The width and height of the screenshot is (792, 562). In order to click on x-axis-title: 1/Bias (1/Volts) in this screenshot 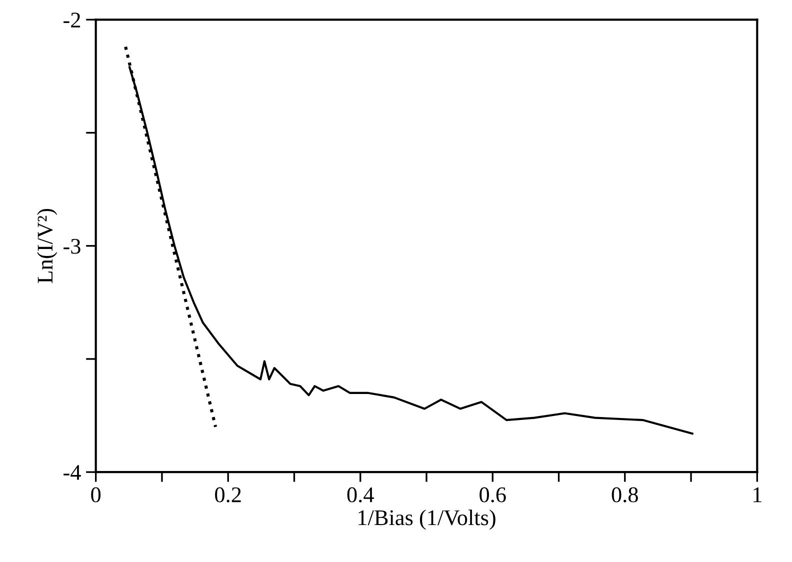, I will do `click(427, 520)`.